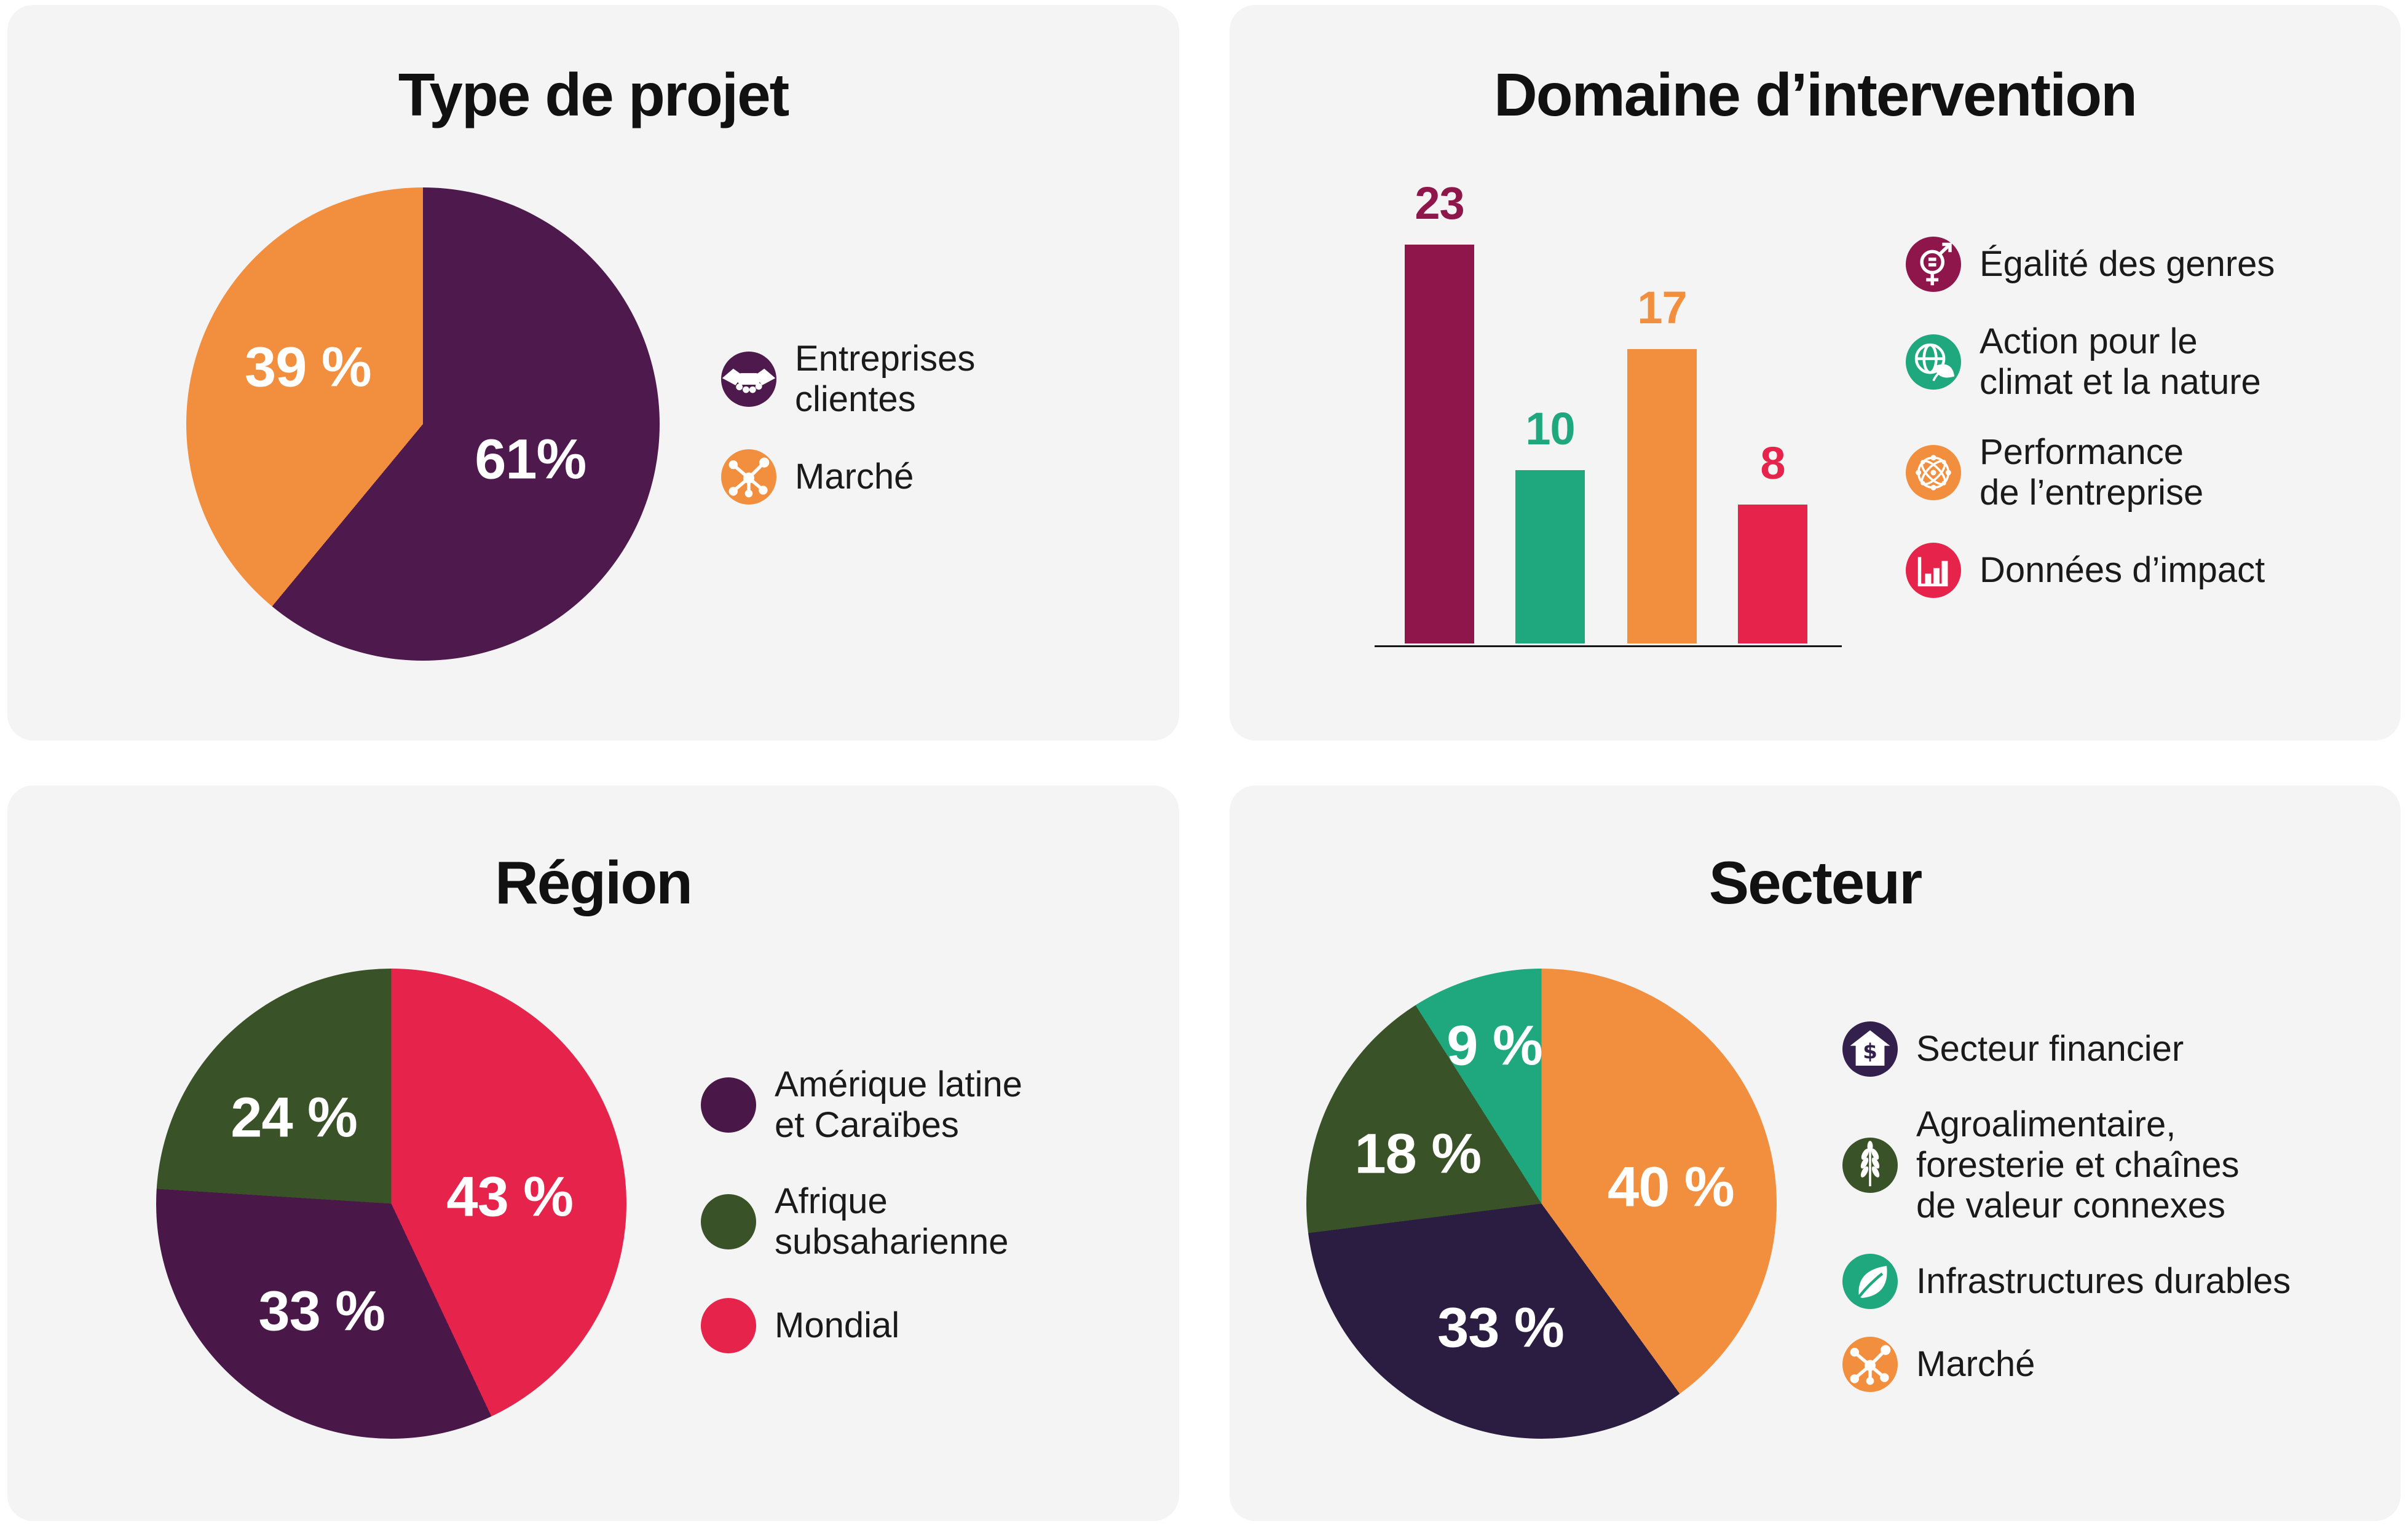  I want to click on bar-group: 8, so click(1772, 542).